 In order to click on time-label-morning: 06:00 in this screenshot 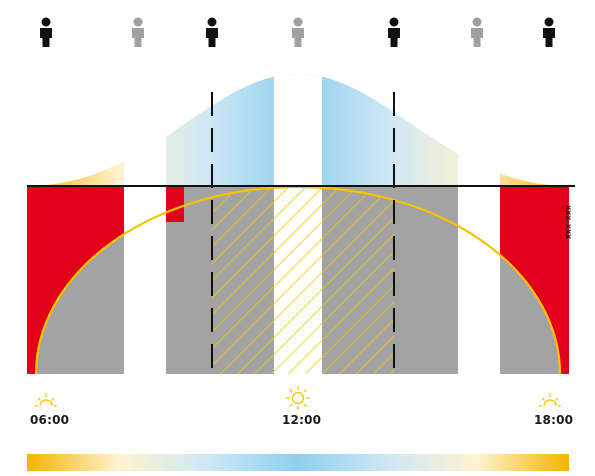, I will do `click(50, 420)`.